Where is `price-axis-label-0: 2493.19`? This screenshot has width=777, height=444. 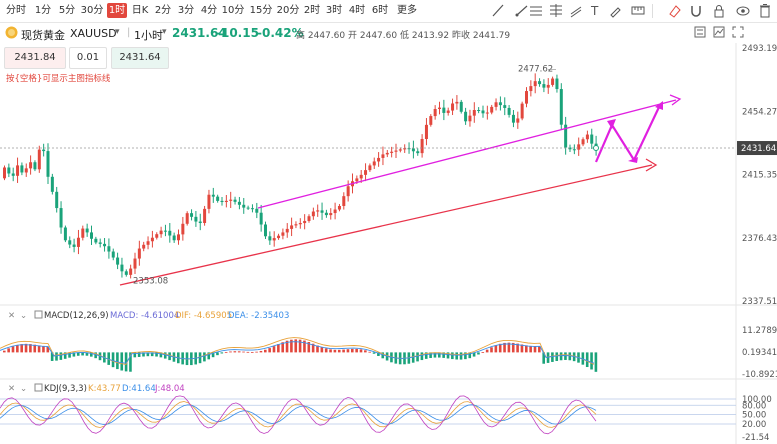
price-axis-label-0: 2493.19 is located at coordinates (759, 49).